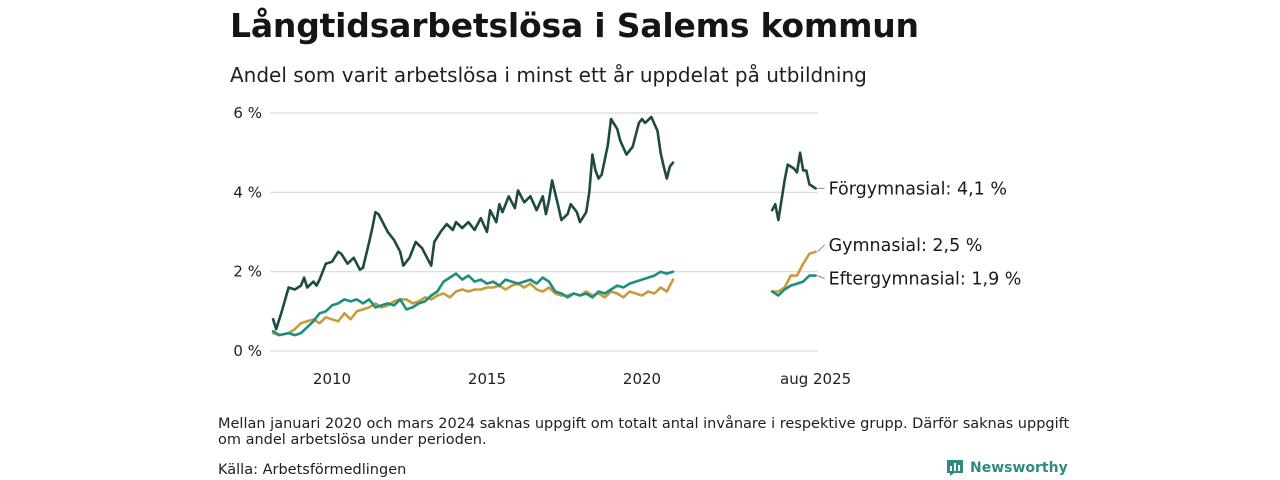 This screenshot has height=480, width=1280. I want to click on x-tick-label: 2010, so click(332, 379).